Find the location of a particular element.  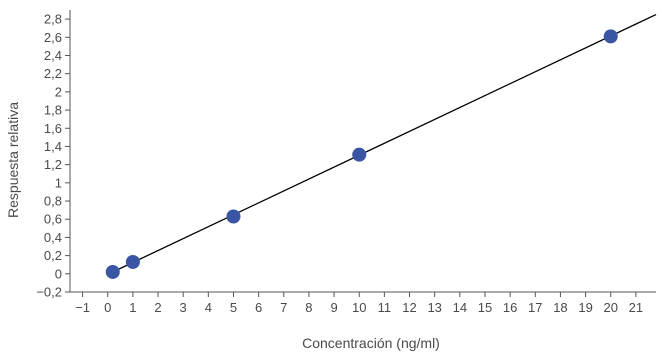

x-tick-label: 14 is located at coordinates (460, 307).